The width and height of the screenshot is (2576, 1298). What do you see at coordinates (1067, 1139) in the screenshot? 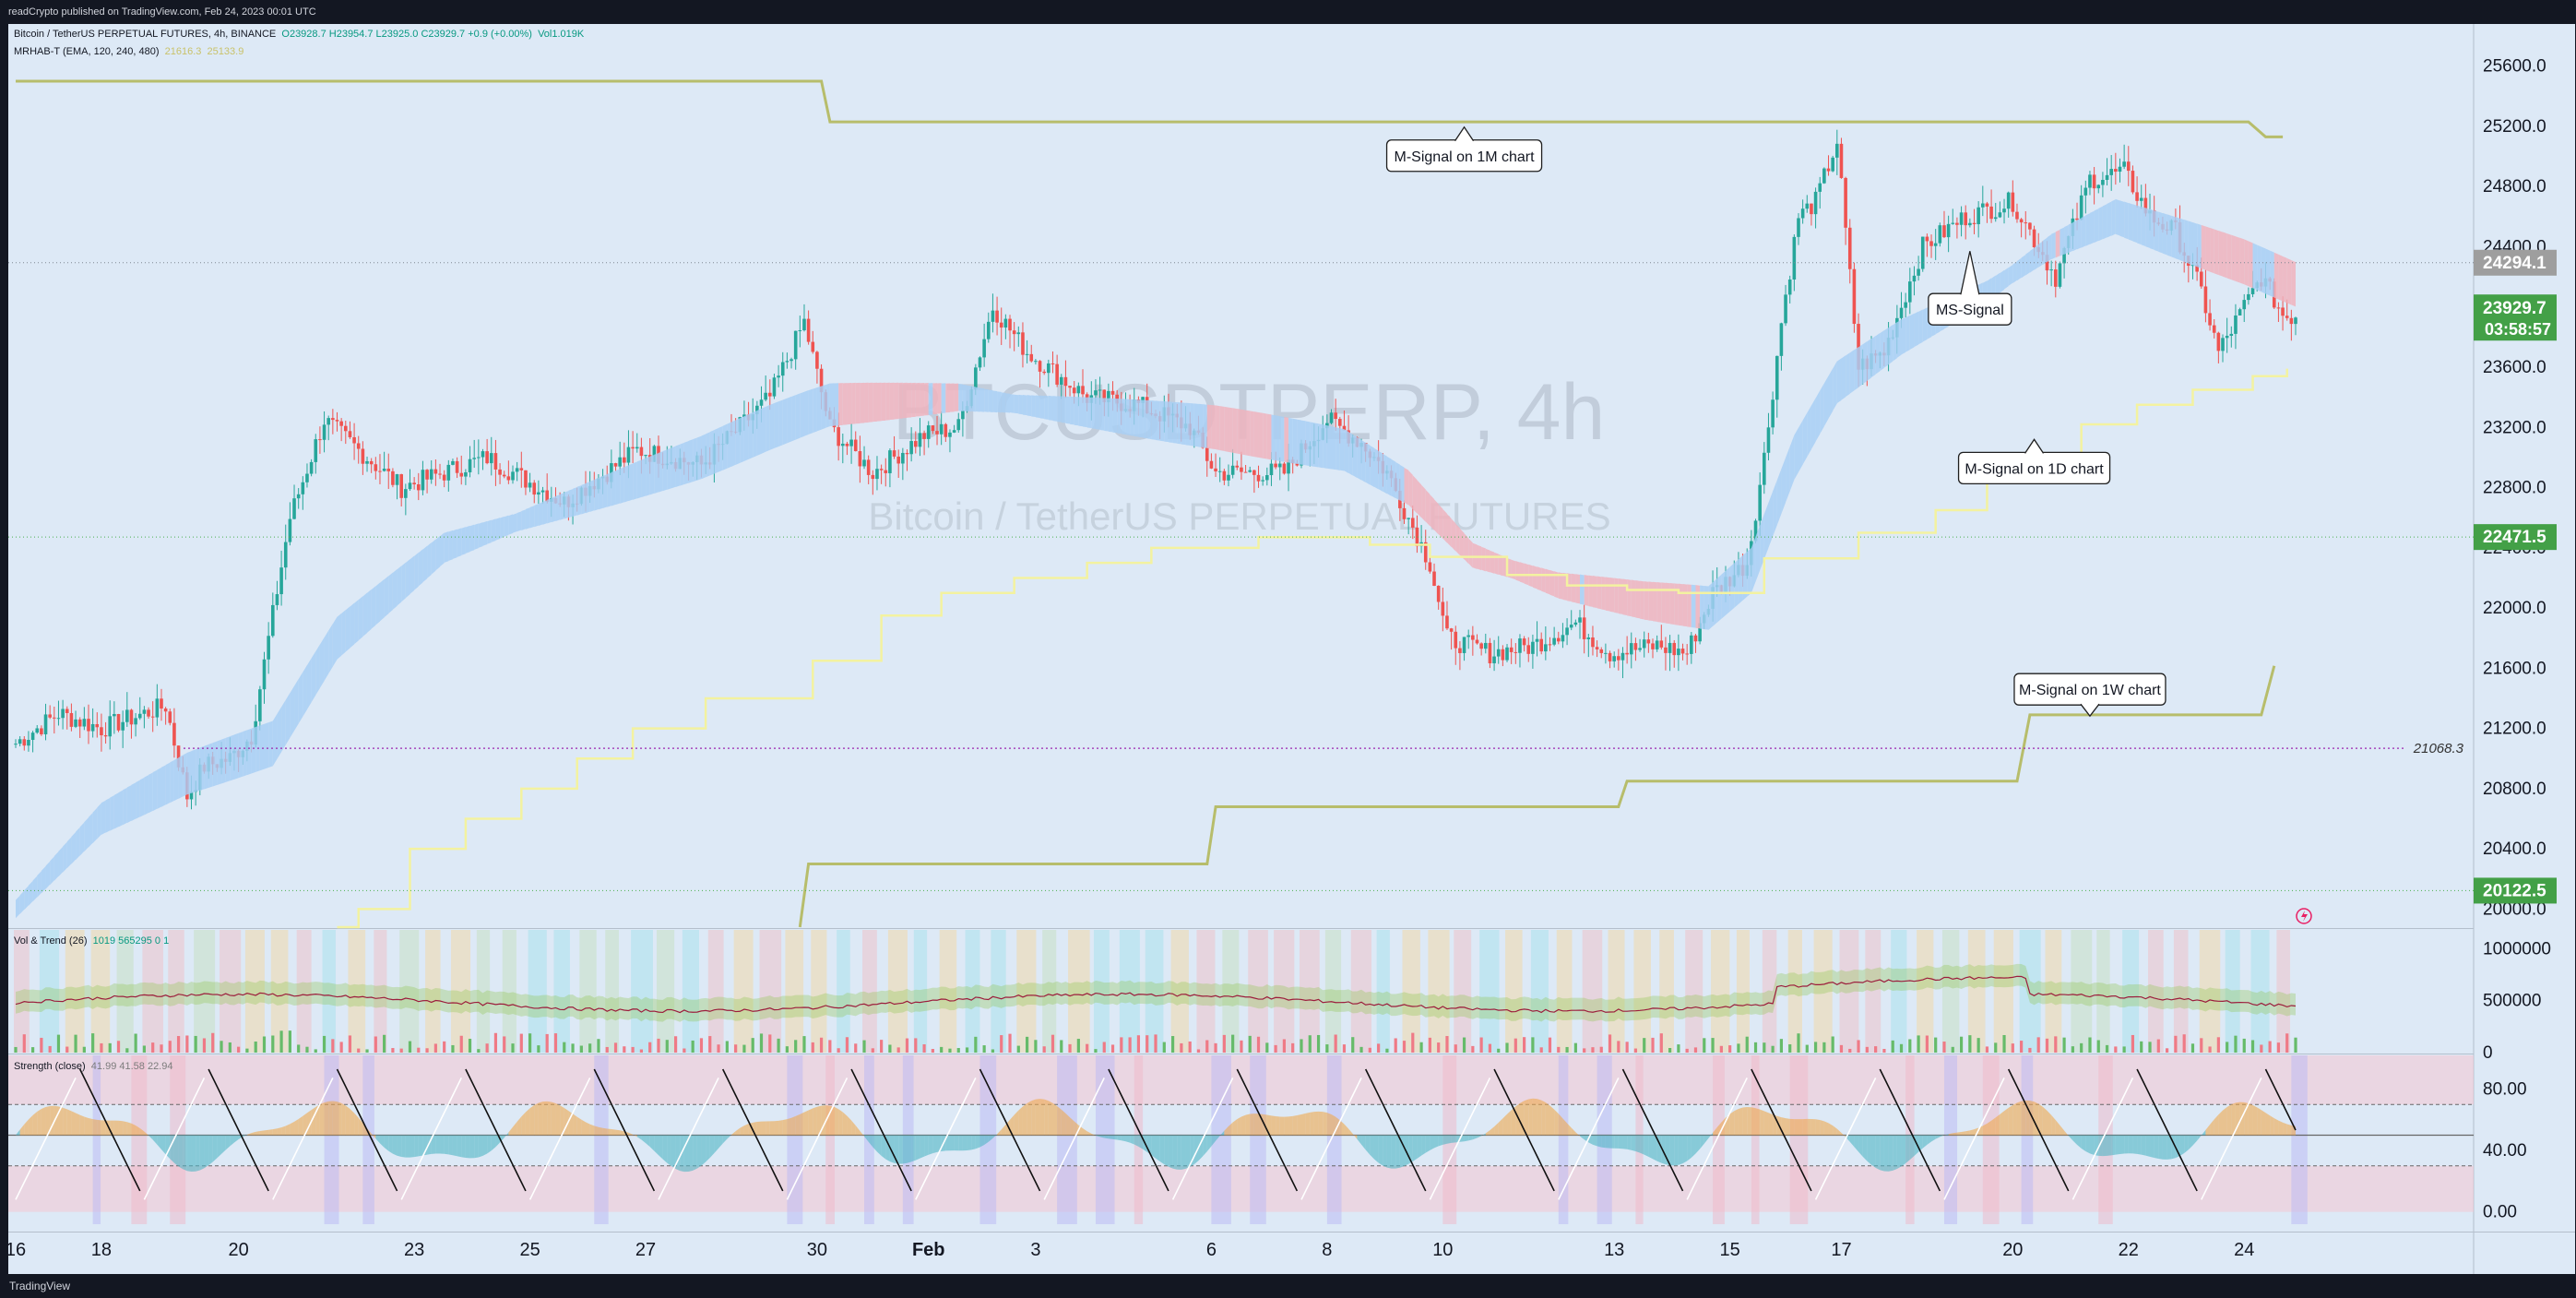
I see `strength-bg-strip` at bounding box center [1067, 1139].